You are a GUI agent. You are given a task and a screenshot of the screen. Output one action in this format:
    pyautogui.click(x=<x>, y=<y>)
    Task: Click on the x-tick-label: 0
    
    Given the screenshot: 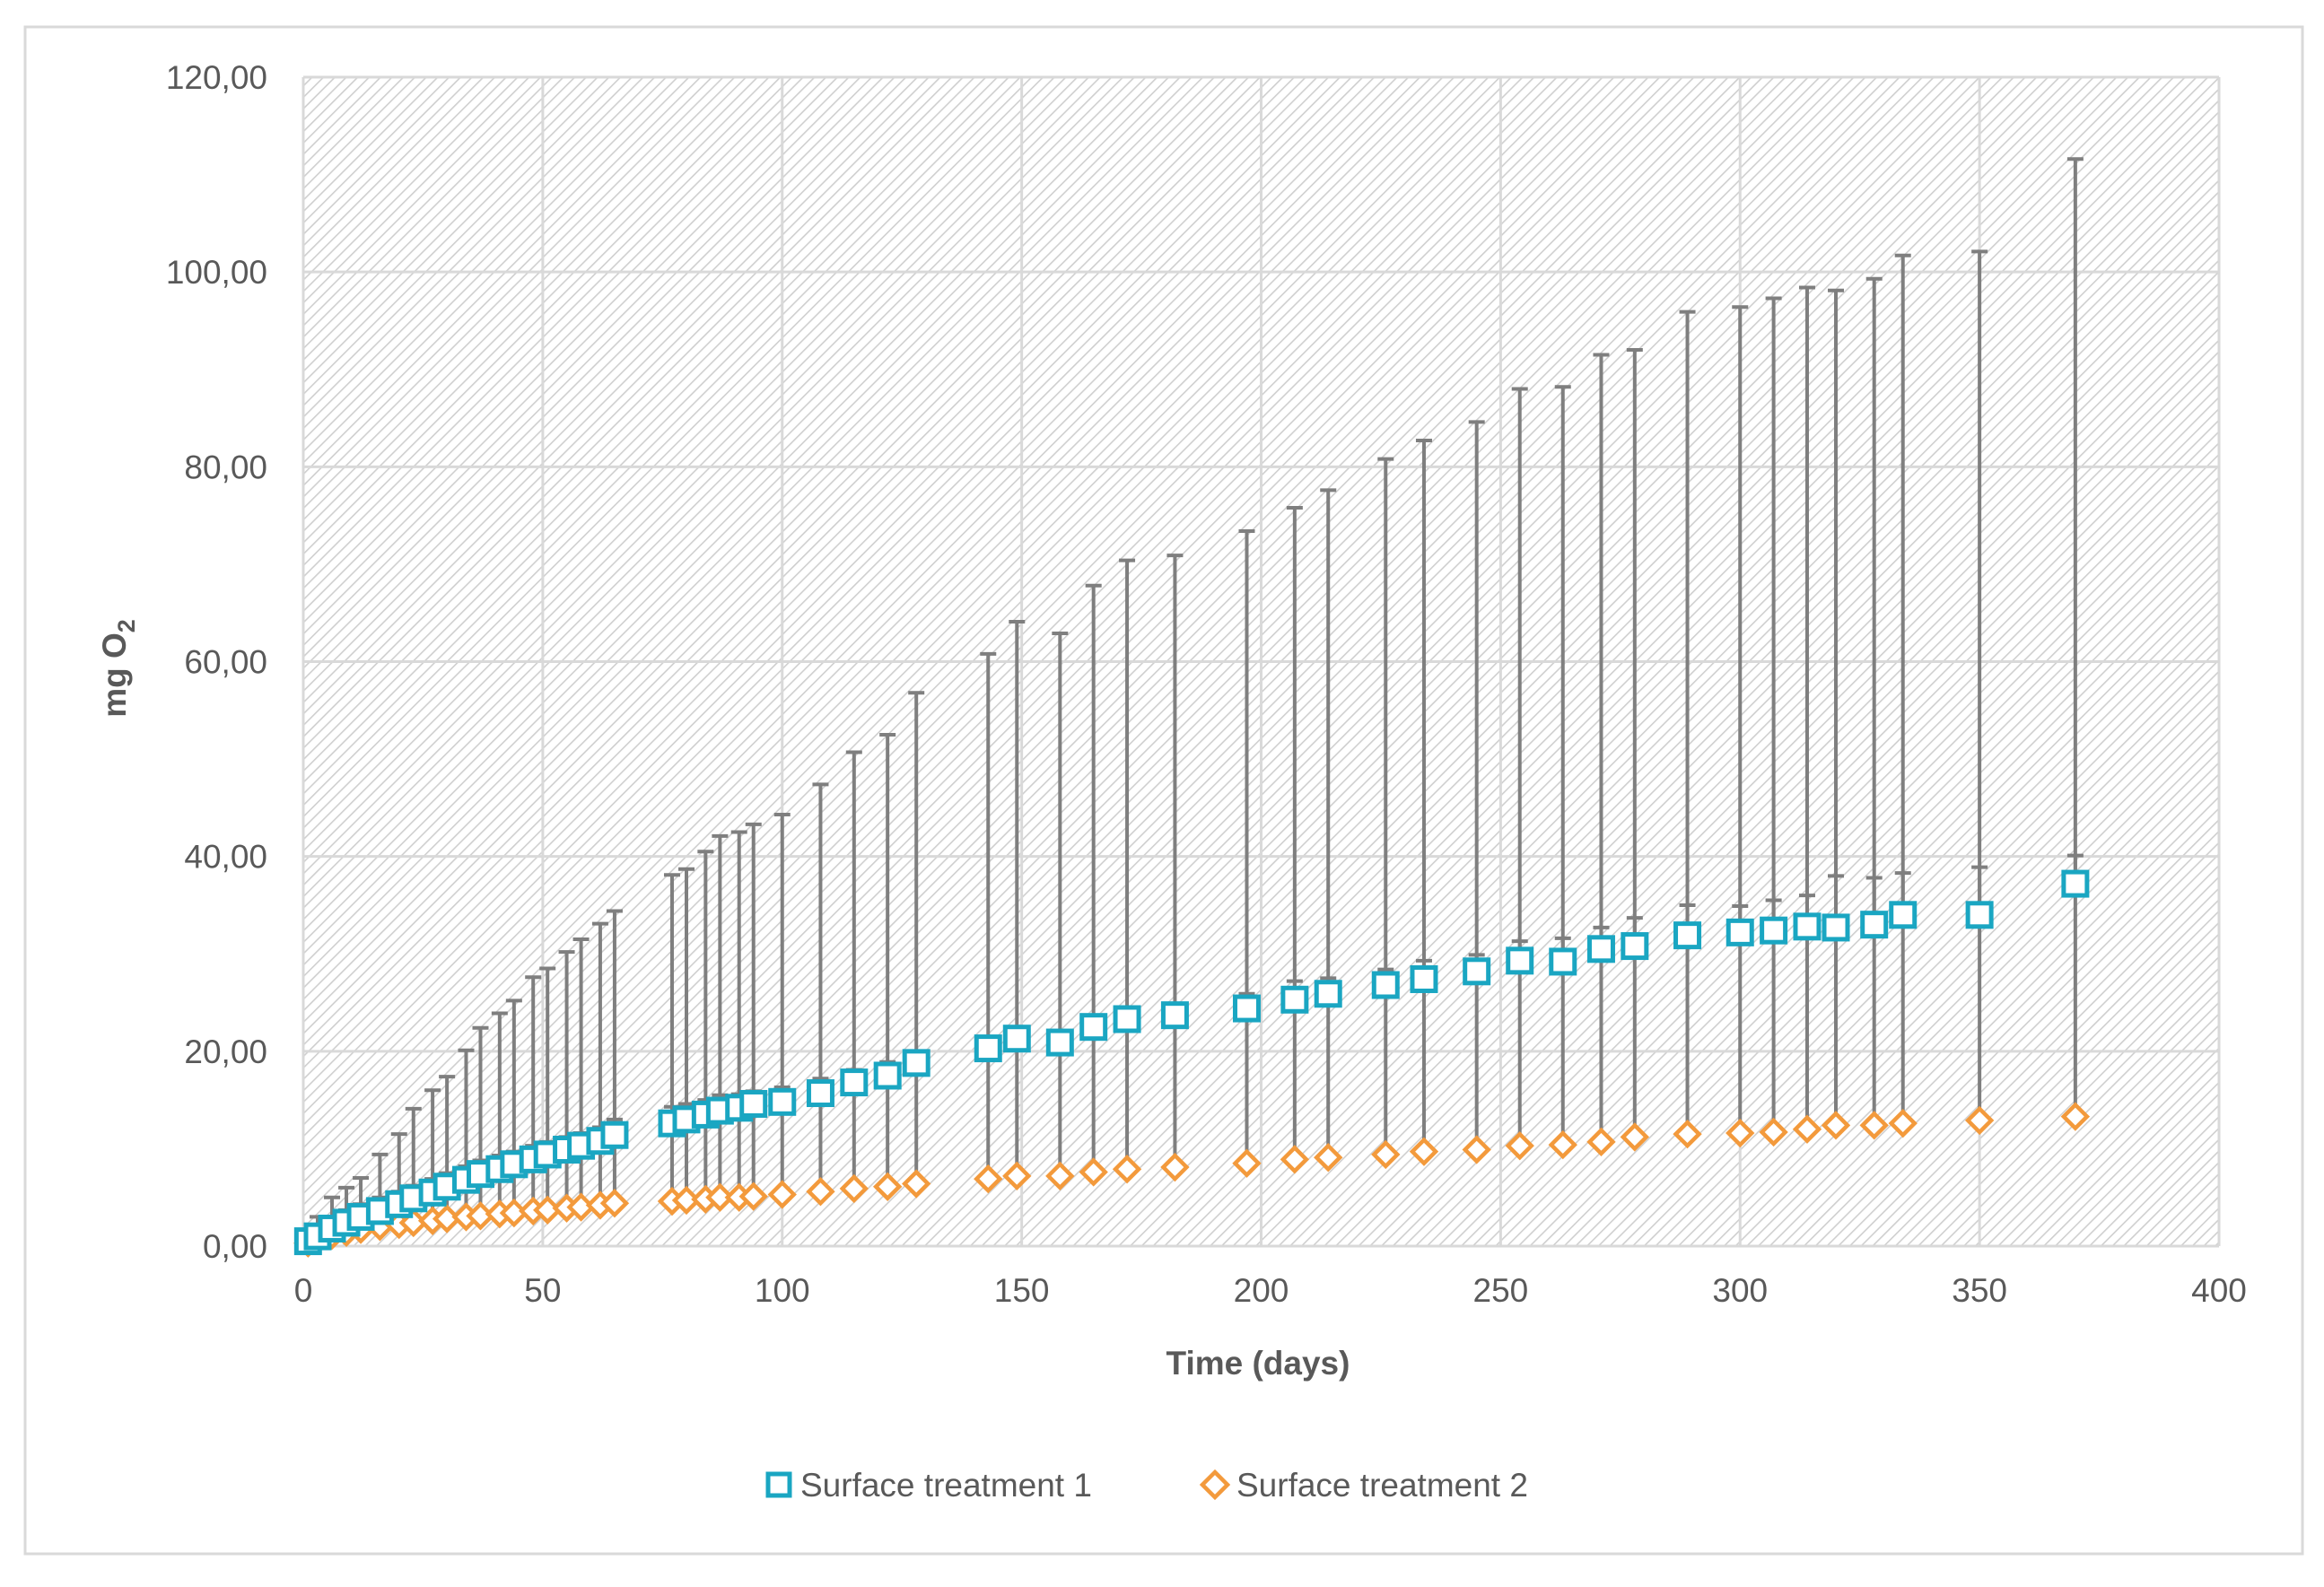 What is the action you would take?
    pyautogui.click(x=304, y=1290)
    